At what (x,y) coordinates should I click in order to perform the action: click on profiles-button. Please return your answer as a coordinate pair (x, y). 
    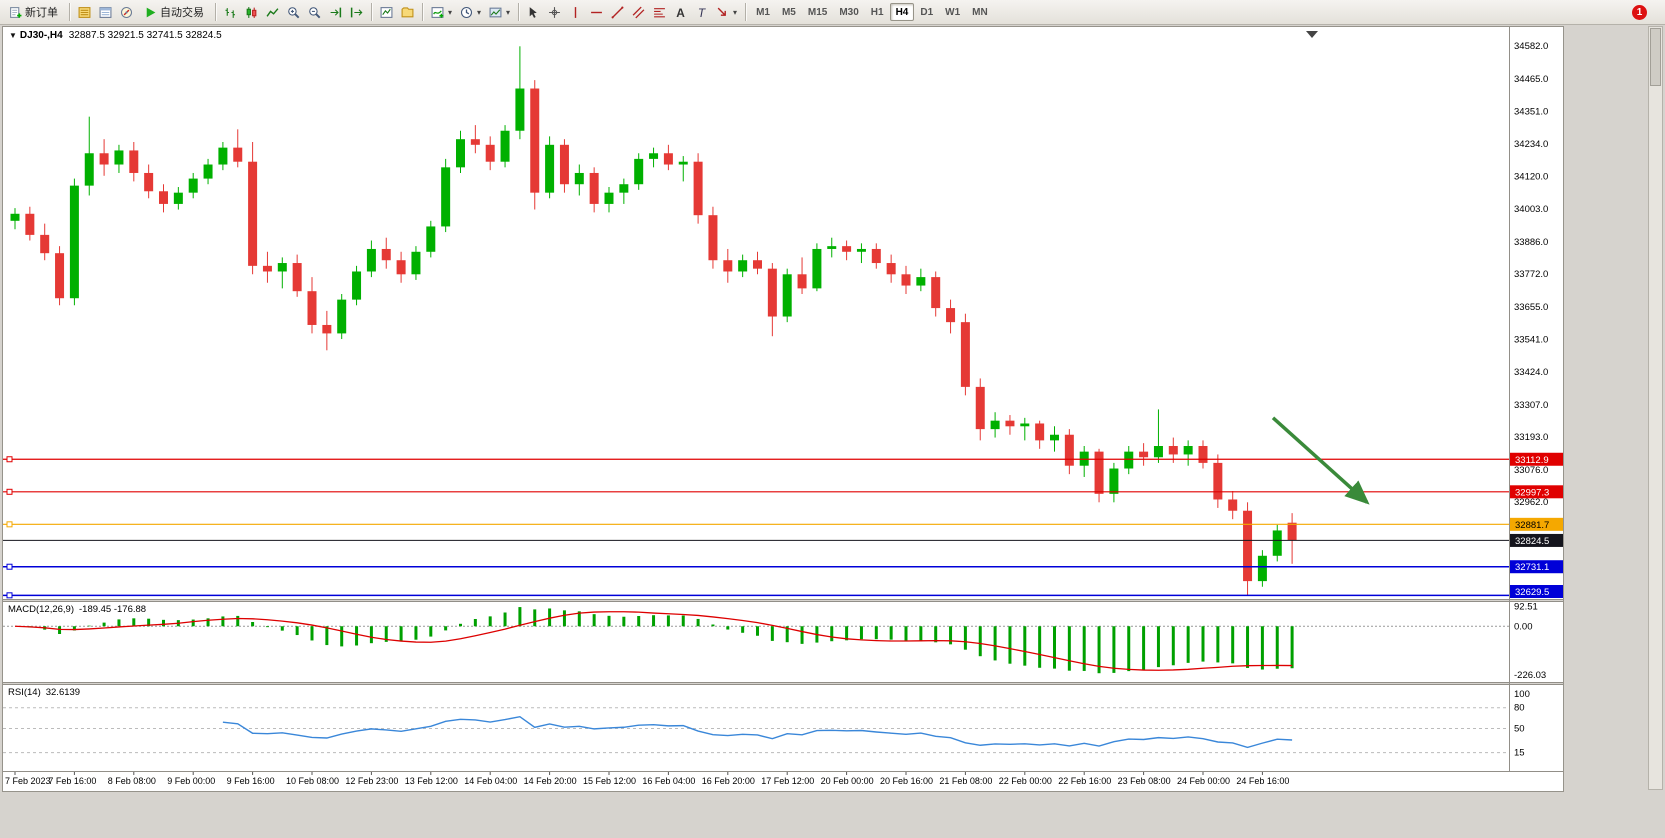
    Looking at the image, I should click on (407, 12).